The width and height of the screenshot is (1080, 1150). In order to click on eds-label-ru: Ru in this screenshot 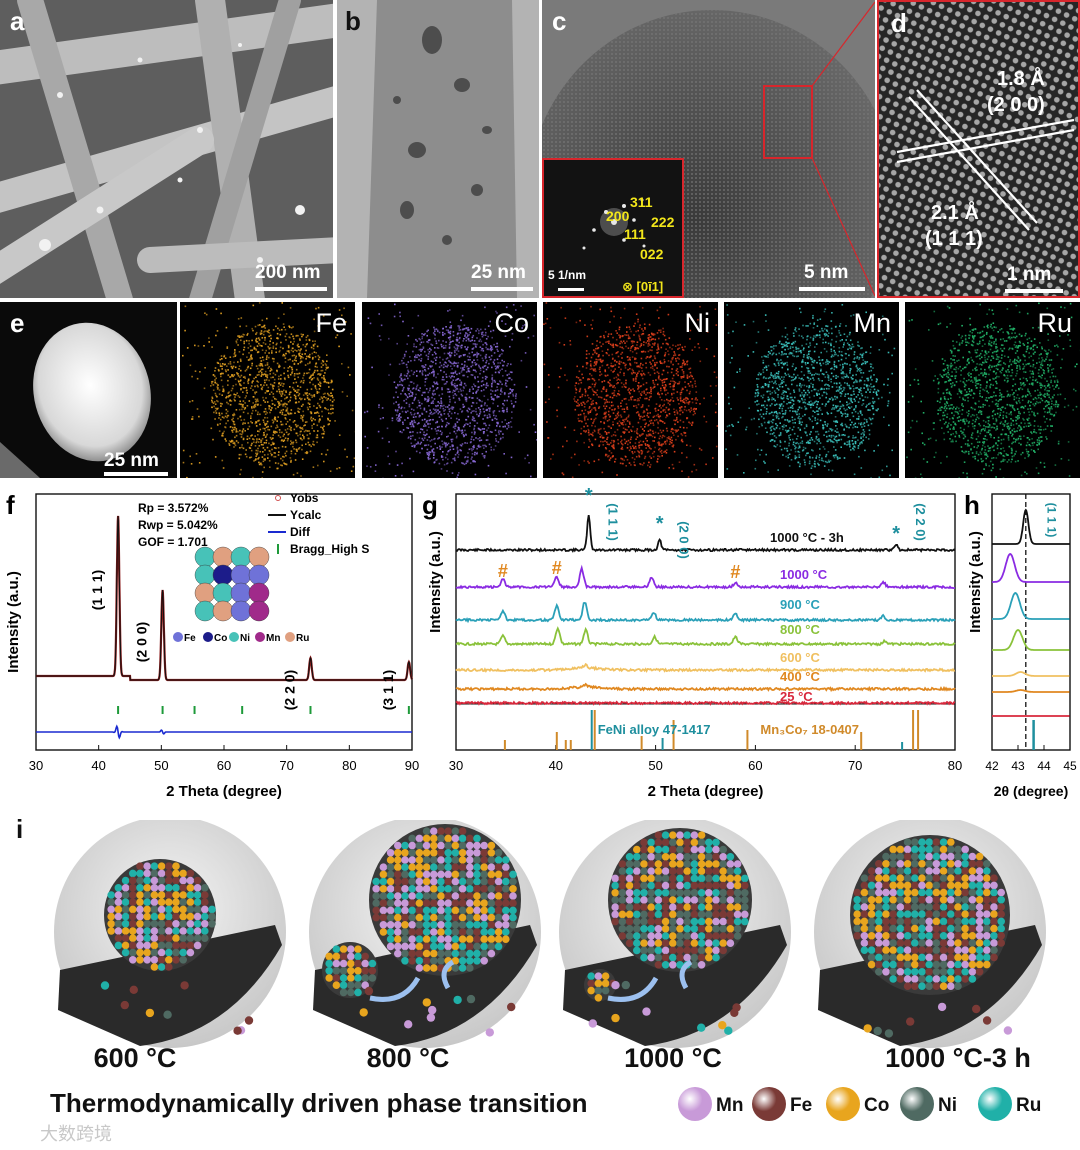, I will do `click(1054, 323)`.